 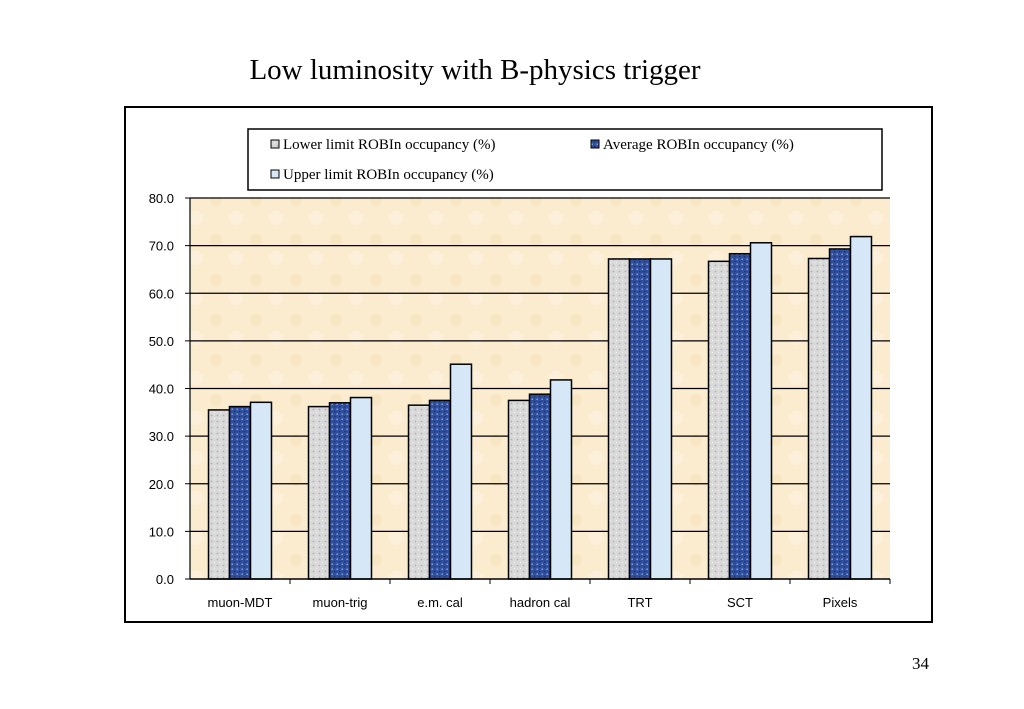 I want to click on x-tick-label: muon-trig, so click(x=340, y=602).